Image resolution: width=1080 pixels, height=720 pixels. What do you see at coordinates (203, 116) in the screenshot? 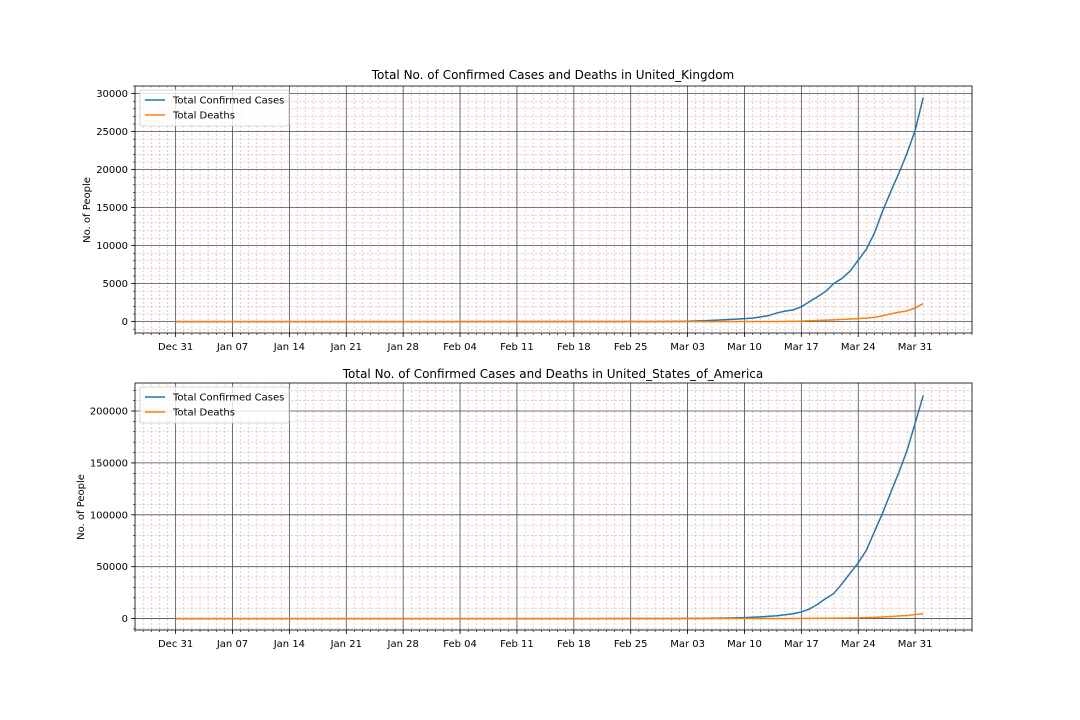
I see `uk-legend-label-deaths: Total Deaths` at bounding box center [203, 116].